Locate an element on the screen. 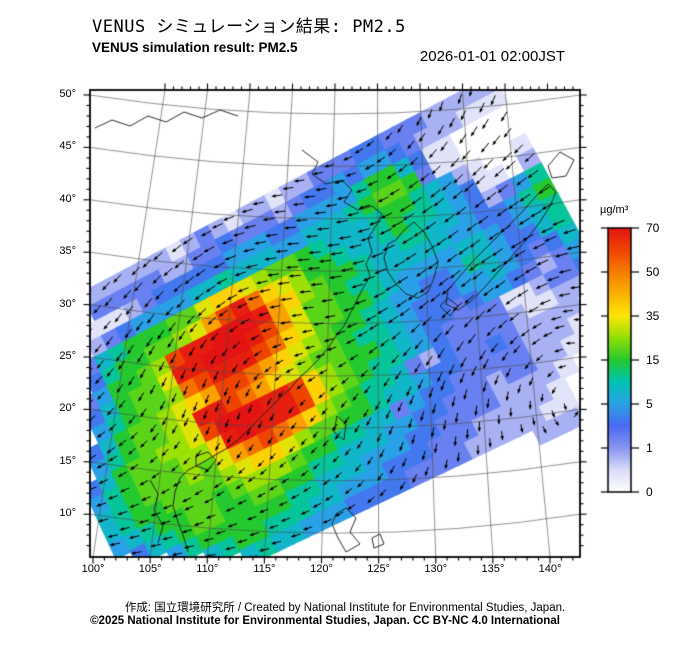 This screenshot has width=700, height=649. lon-tick-label: 120° is located at coordinates (321, 569).